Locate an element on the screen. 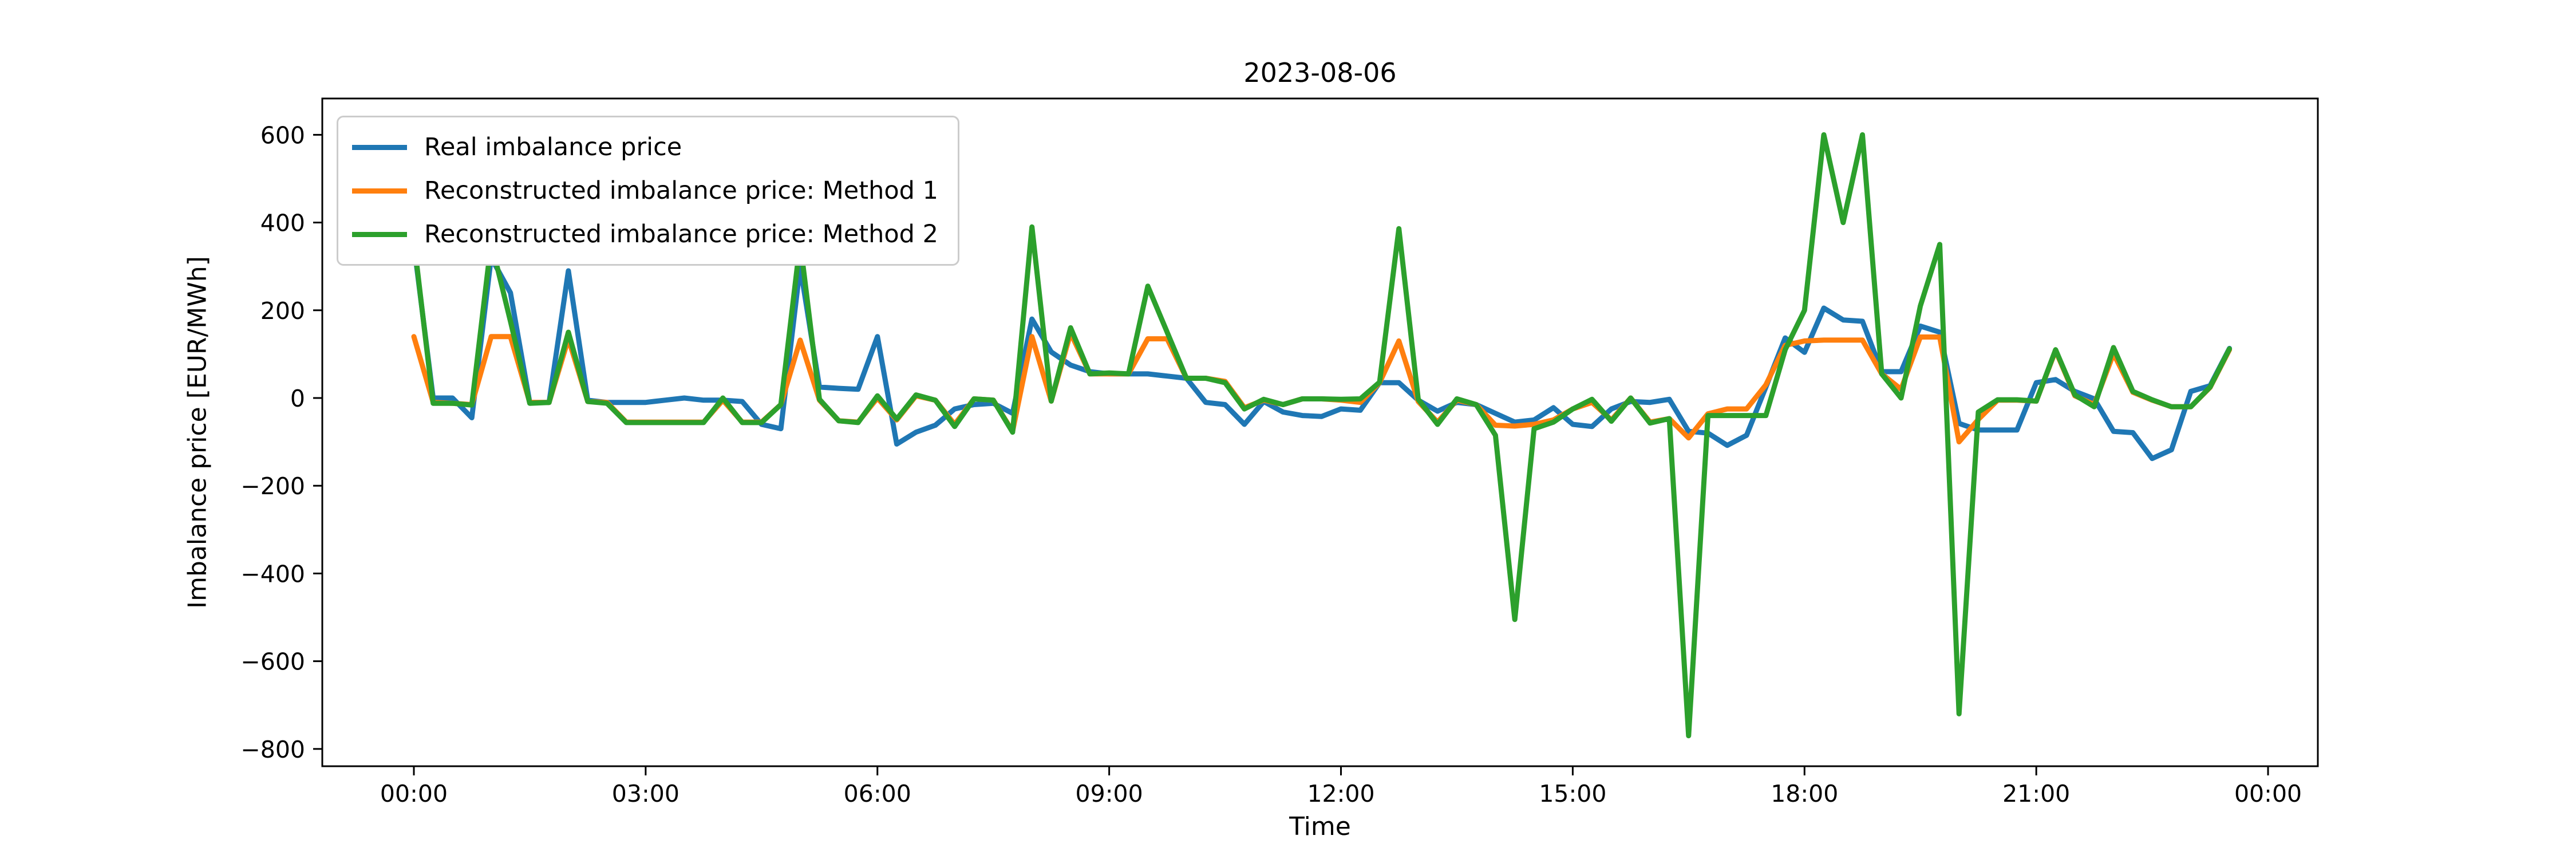 The height and width of the screenshot is (859, 2576). chart-title: 2023-08-06 is located at coordinates (1320, 72).